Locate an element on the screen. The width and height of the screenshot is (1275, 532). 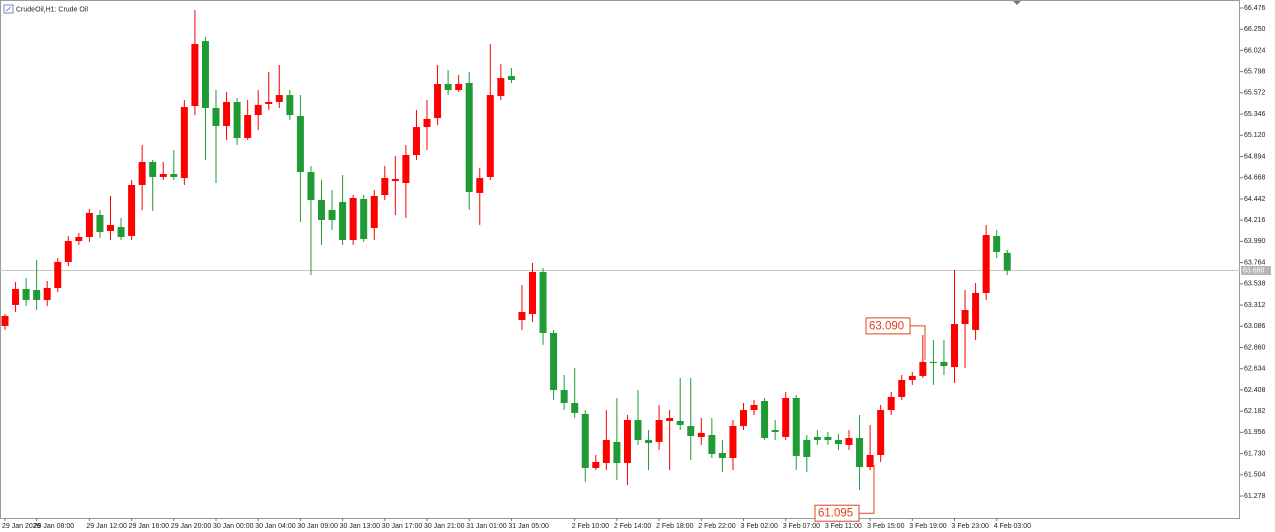
x-tick-label: 3 Feb 02:00 is located at coordinates (759, 526).